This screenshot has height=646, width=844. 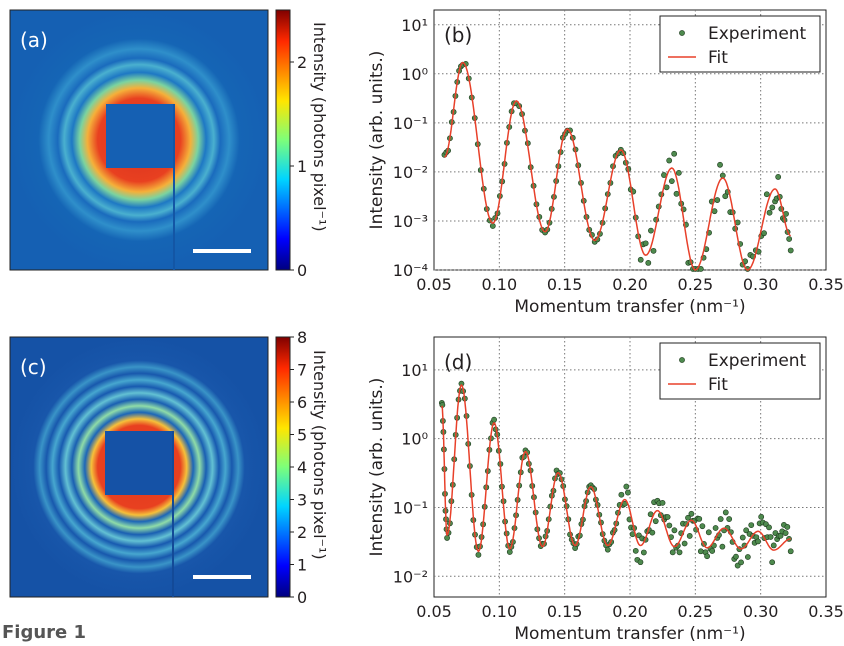 I want to click on panel-c-colorbar-ticks: 0 1 2 3 4 5 6 7 8, so click(x=298, y=467).